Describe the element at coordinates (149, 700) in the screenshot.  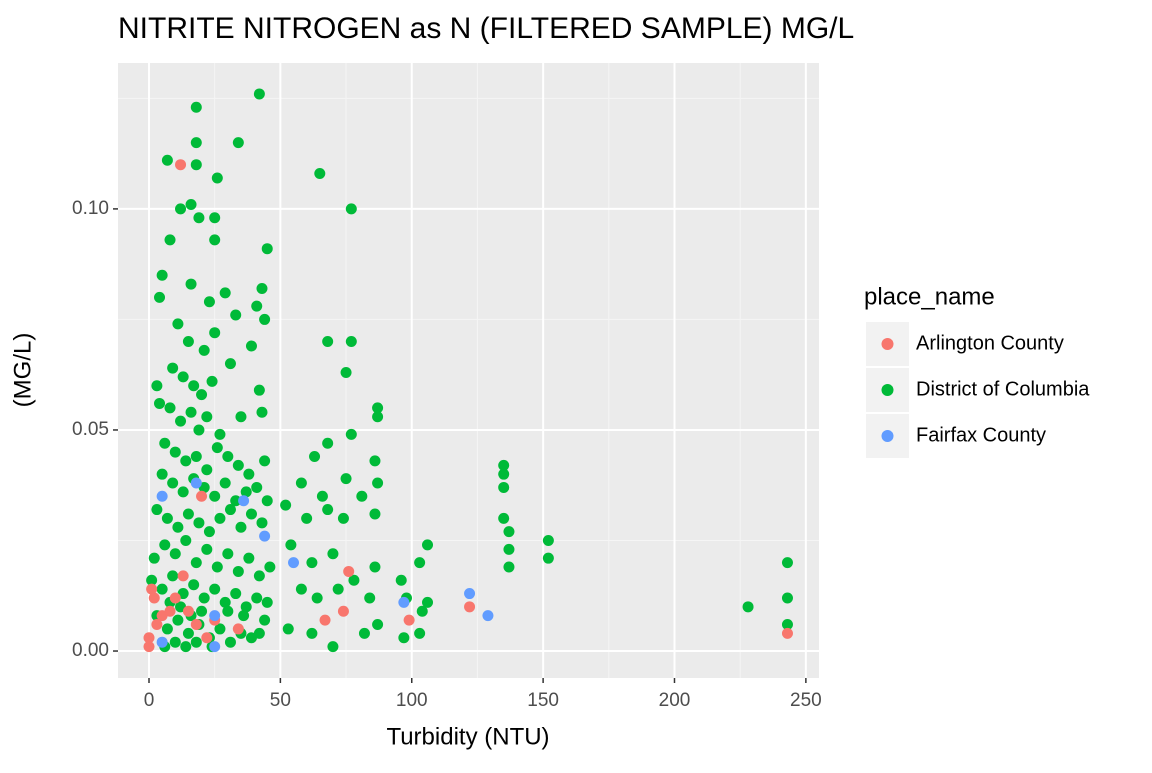
I see `x-tick-label: 0` at that location.